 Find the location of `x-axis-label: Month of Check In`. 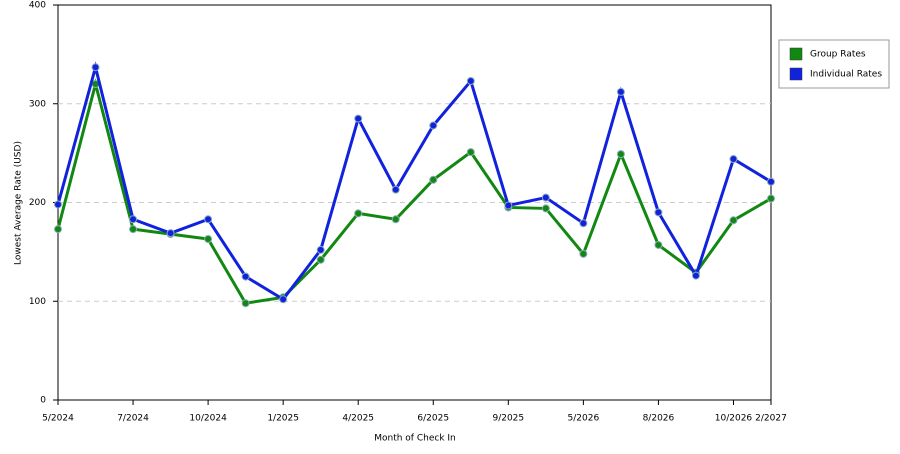

x-axis-label: Month of Check In is located at coordinates (415, 439).